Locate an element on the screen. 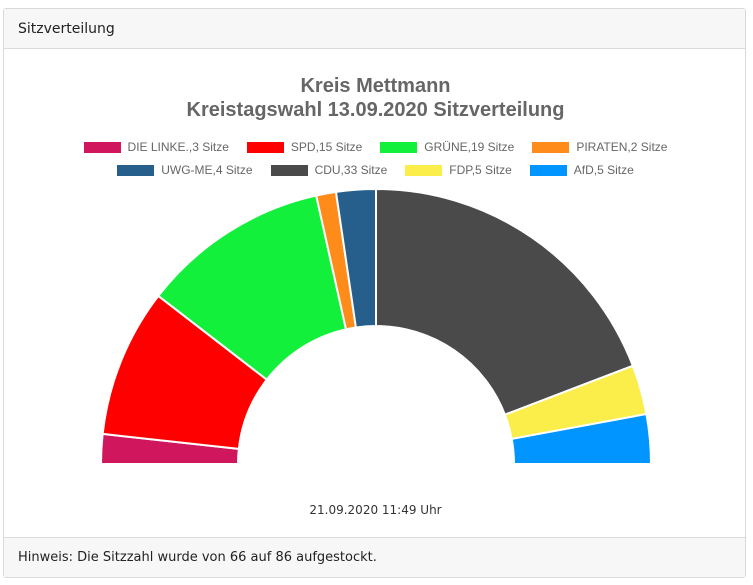 Image resolution: width=753 pixels, height=585 pixels. legend-label: GRÜNE,19 Sitze is located at coordinates (469, 147).